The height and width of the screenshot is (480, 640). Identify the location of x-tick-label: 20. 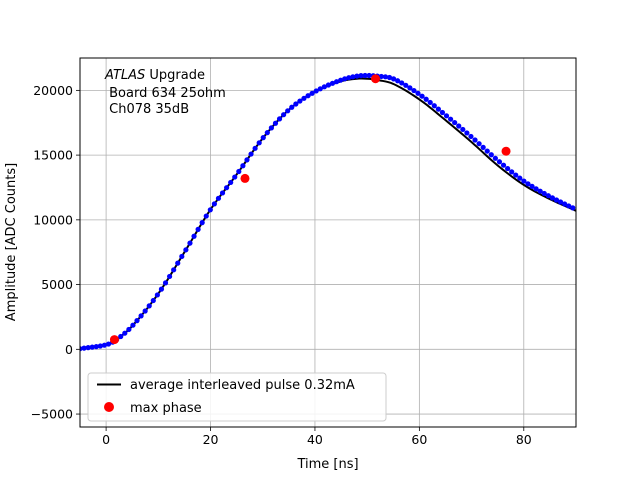
(211, 439).